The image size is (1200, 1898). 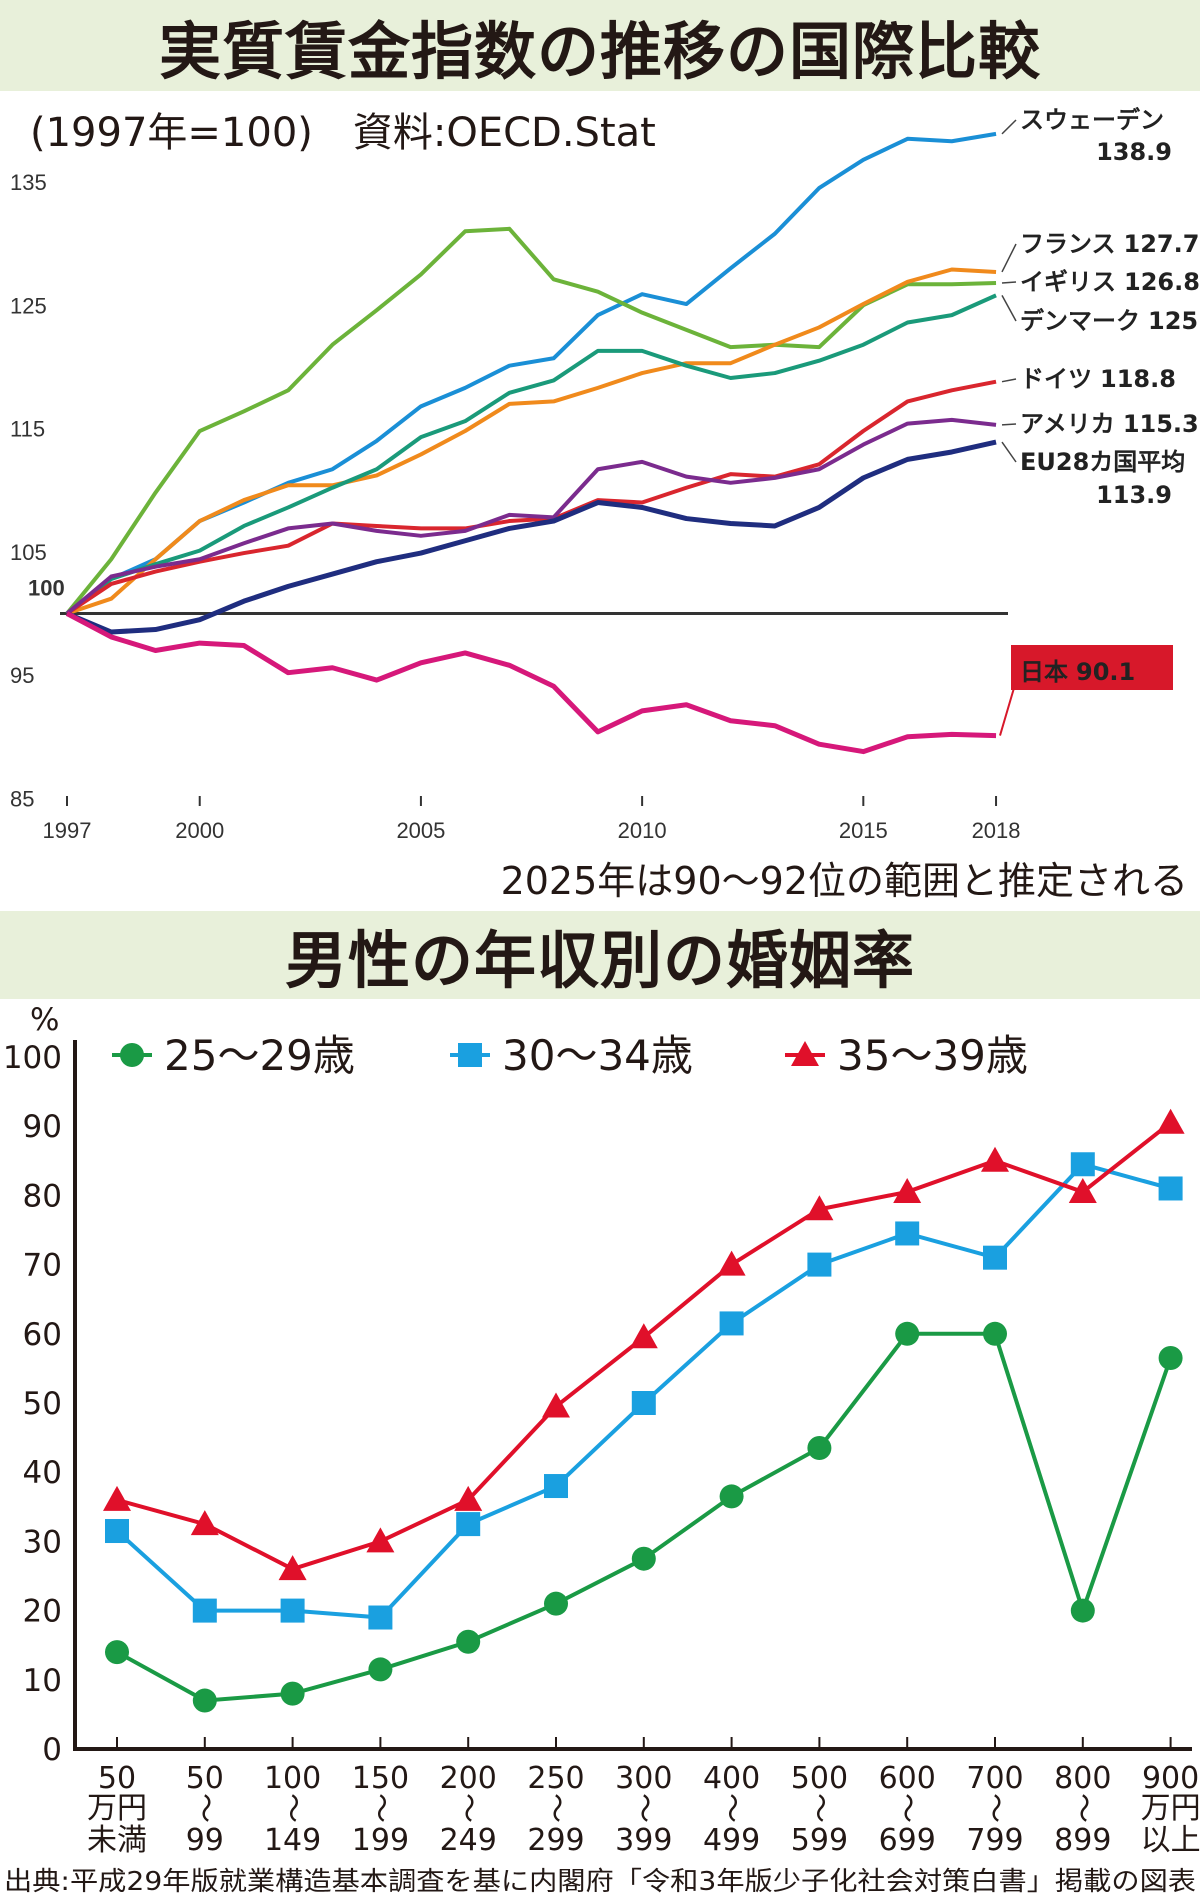 I want to click on x-category-label: 万円, so click(x=117, y=1808).